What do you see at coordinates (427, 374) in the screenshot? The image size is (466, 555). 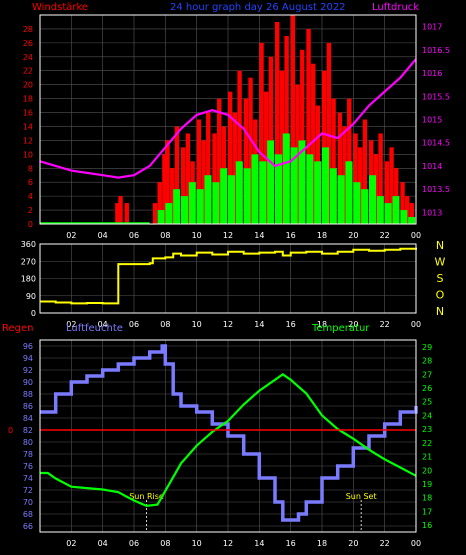 I see `temperature-y-tick-label: 27` at bounding box center [427, 374].